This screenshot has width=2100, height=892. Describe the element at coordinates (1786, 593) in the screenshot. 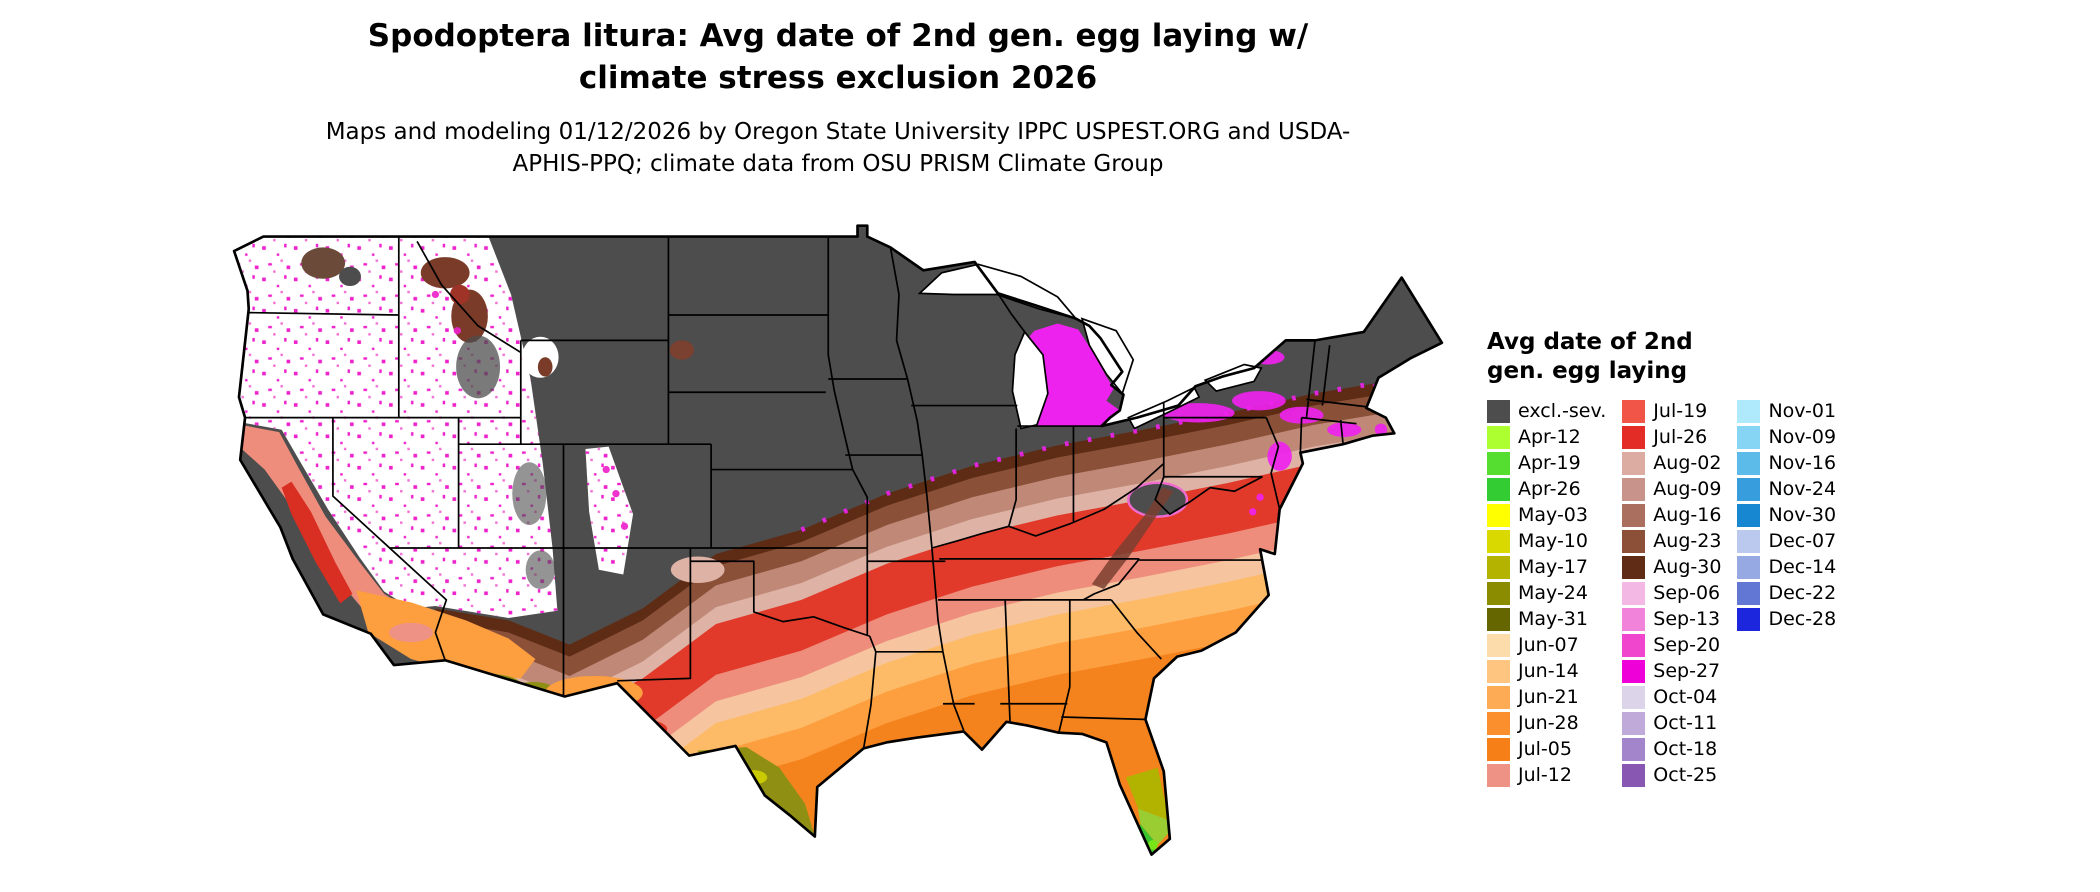

I see `legend-item: Dec-22` at that location.